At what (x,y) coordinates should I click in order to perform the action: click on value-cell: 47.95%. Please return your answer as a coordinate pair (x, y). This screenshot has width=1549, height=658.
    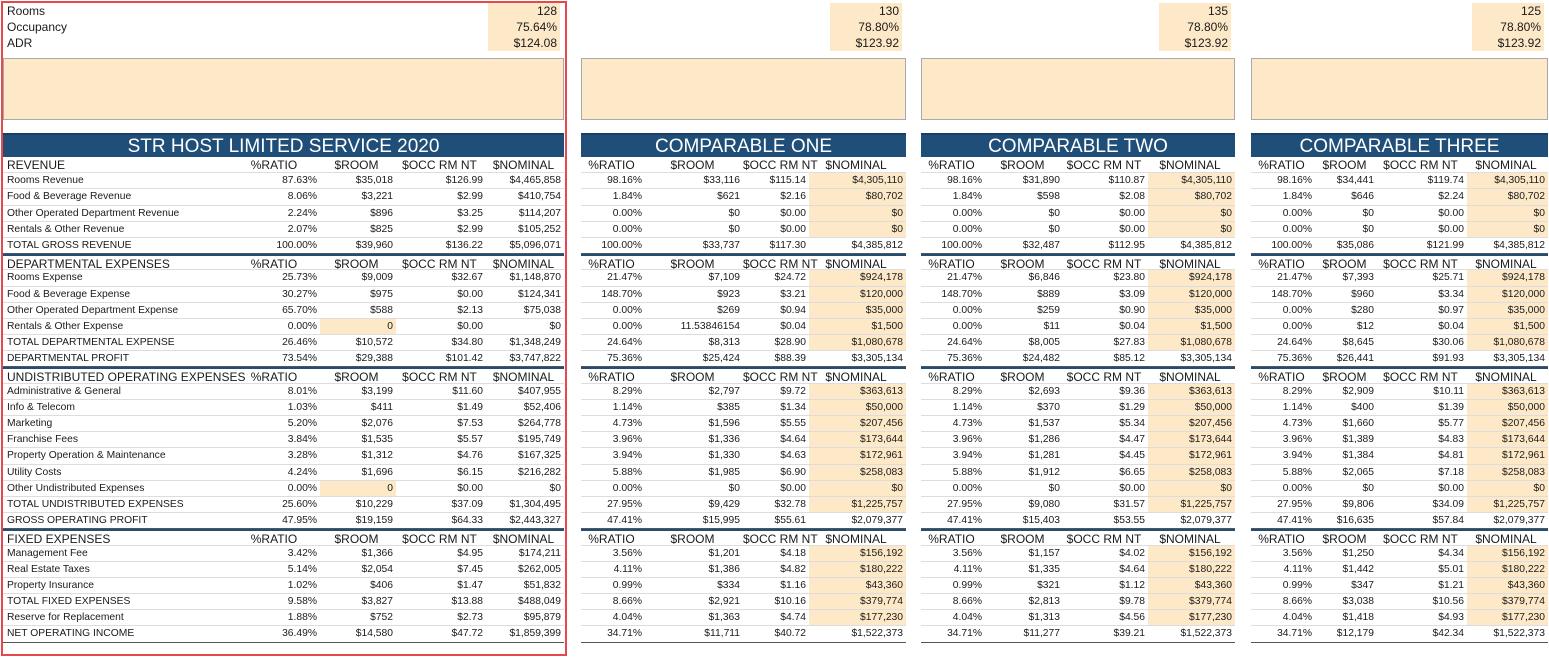
    Looking at the image, I should click on (299, 521).